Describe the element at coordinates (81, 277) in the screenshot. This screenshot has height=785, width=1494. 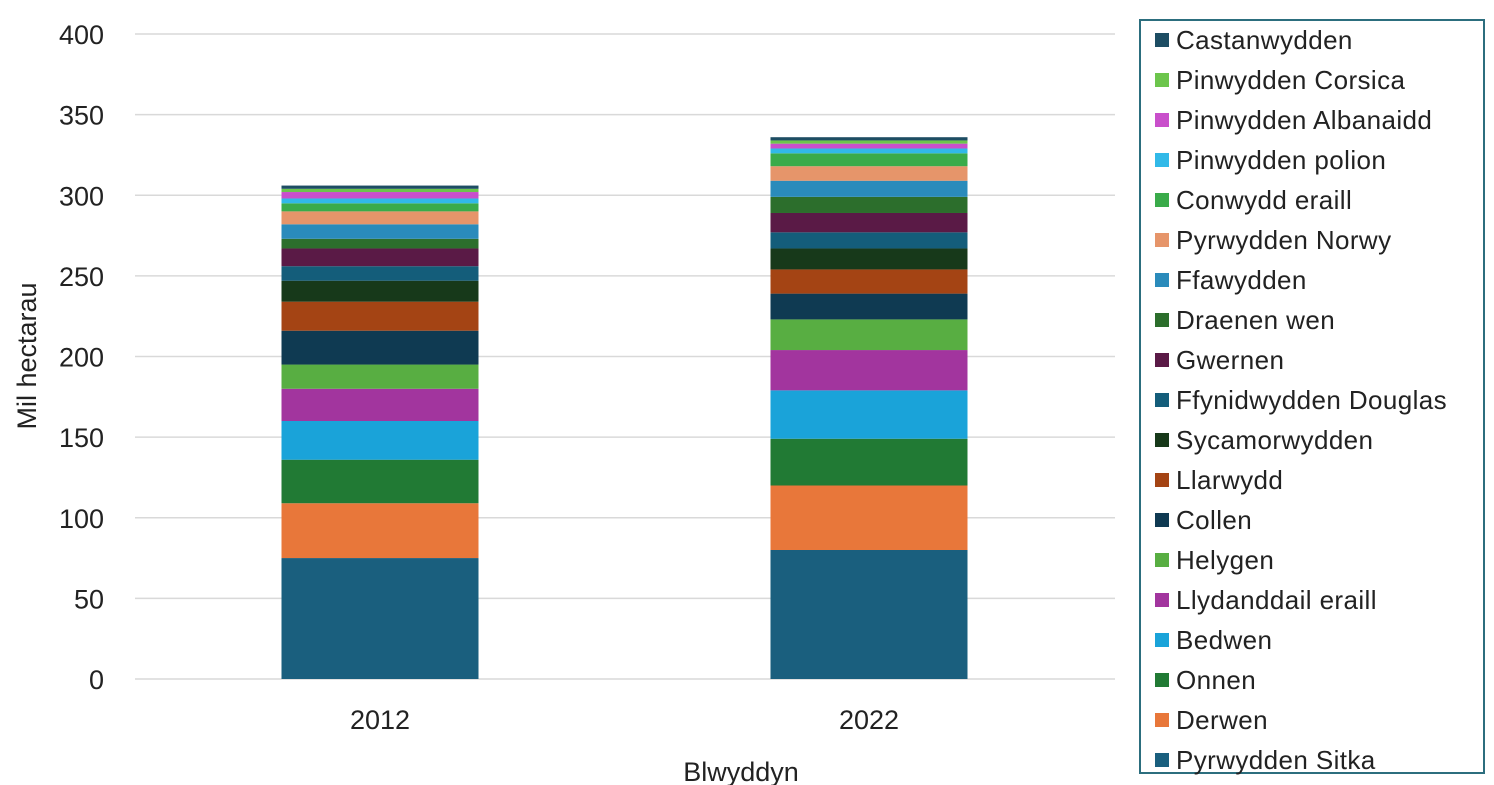
I see `y-tick-label-250: 250` at that location.